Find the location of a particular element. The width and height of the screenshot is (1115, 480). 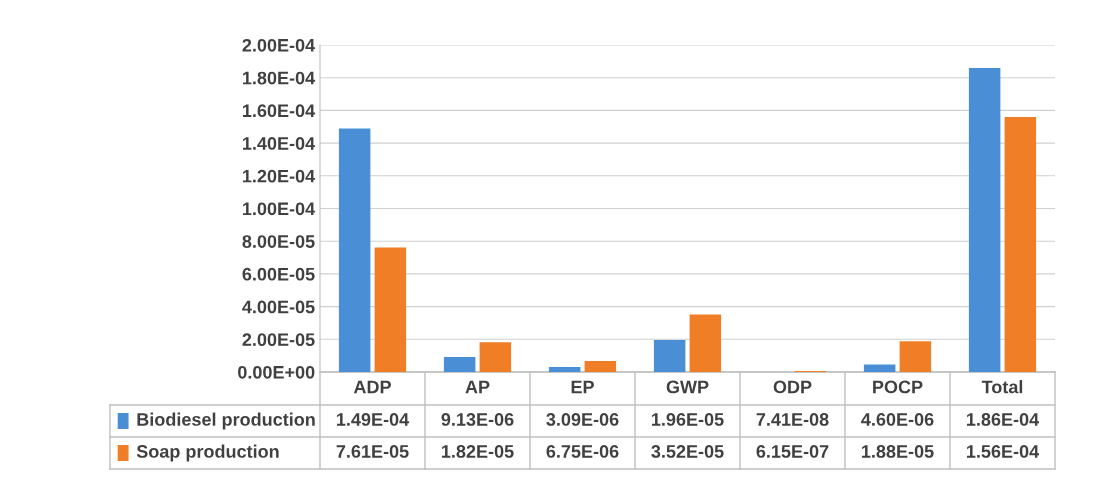

y-tick-label: 8.00E-05 is located at coordinates (278, 241).